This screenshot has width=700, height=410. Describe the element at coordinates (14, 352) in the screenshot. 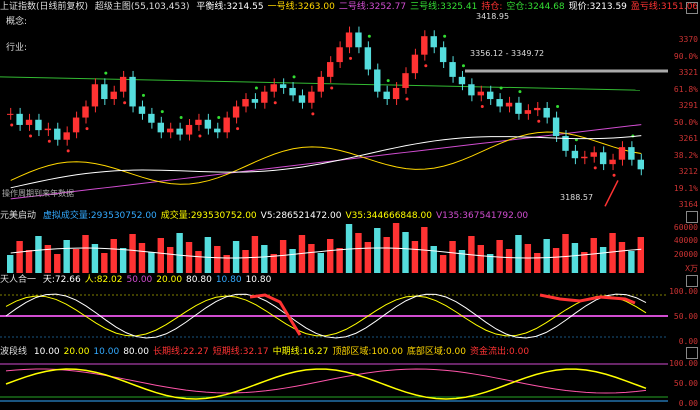

I see `oscillator2-title: 波段线` at that location.